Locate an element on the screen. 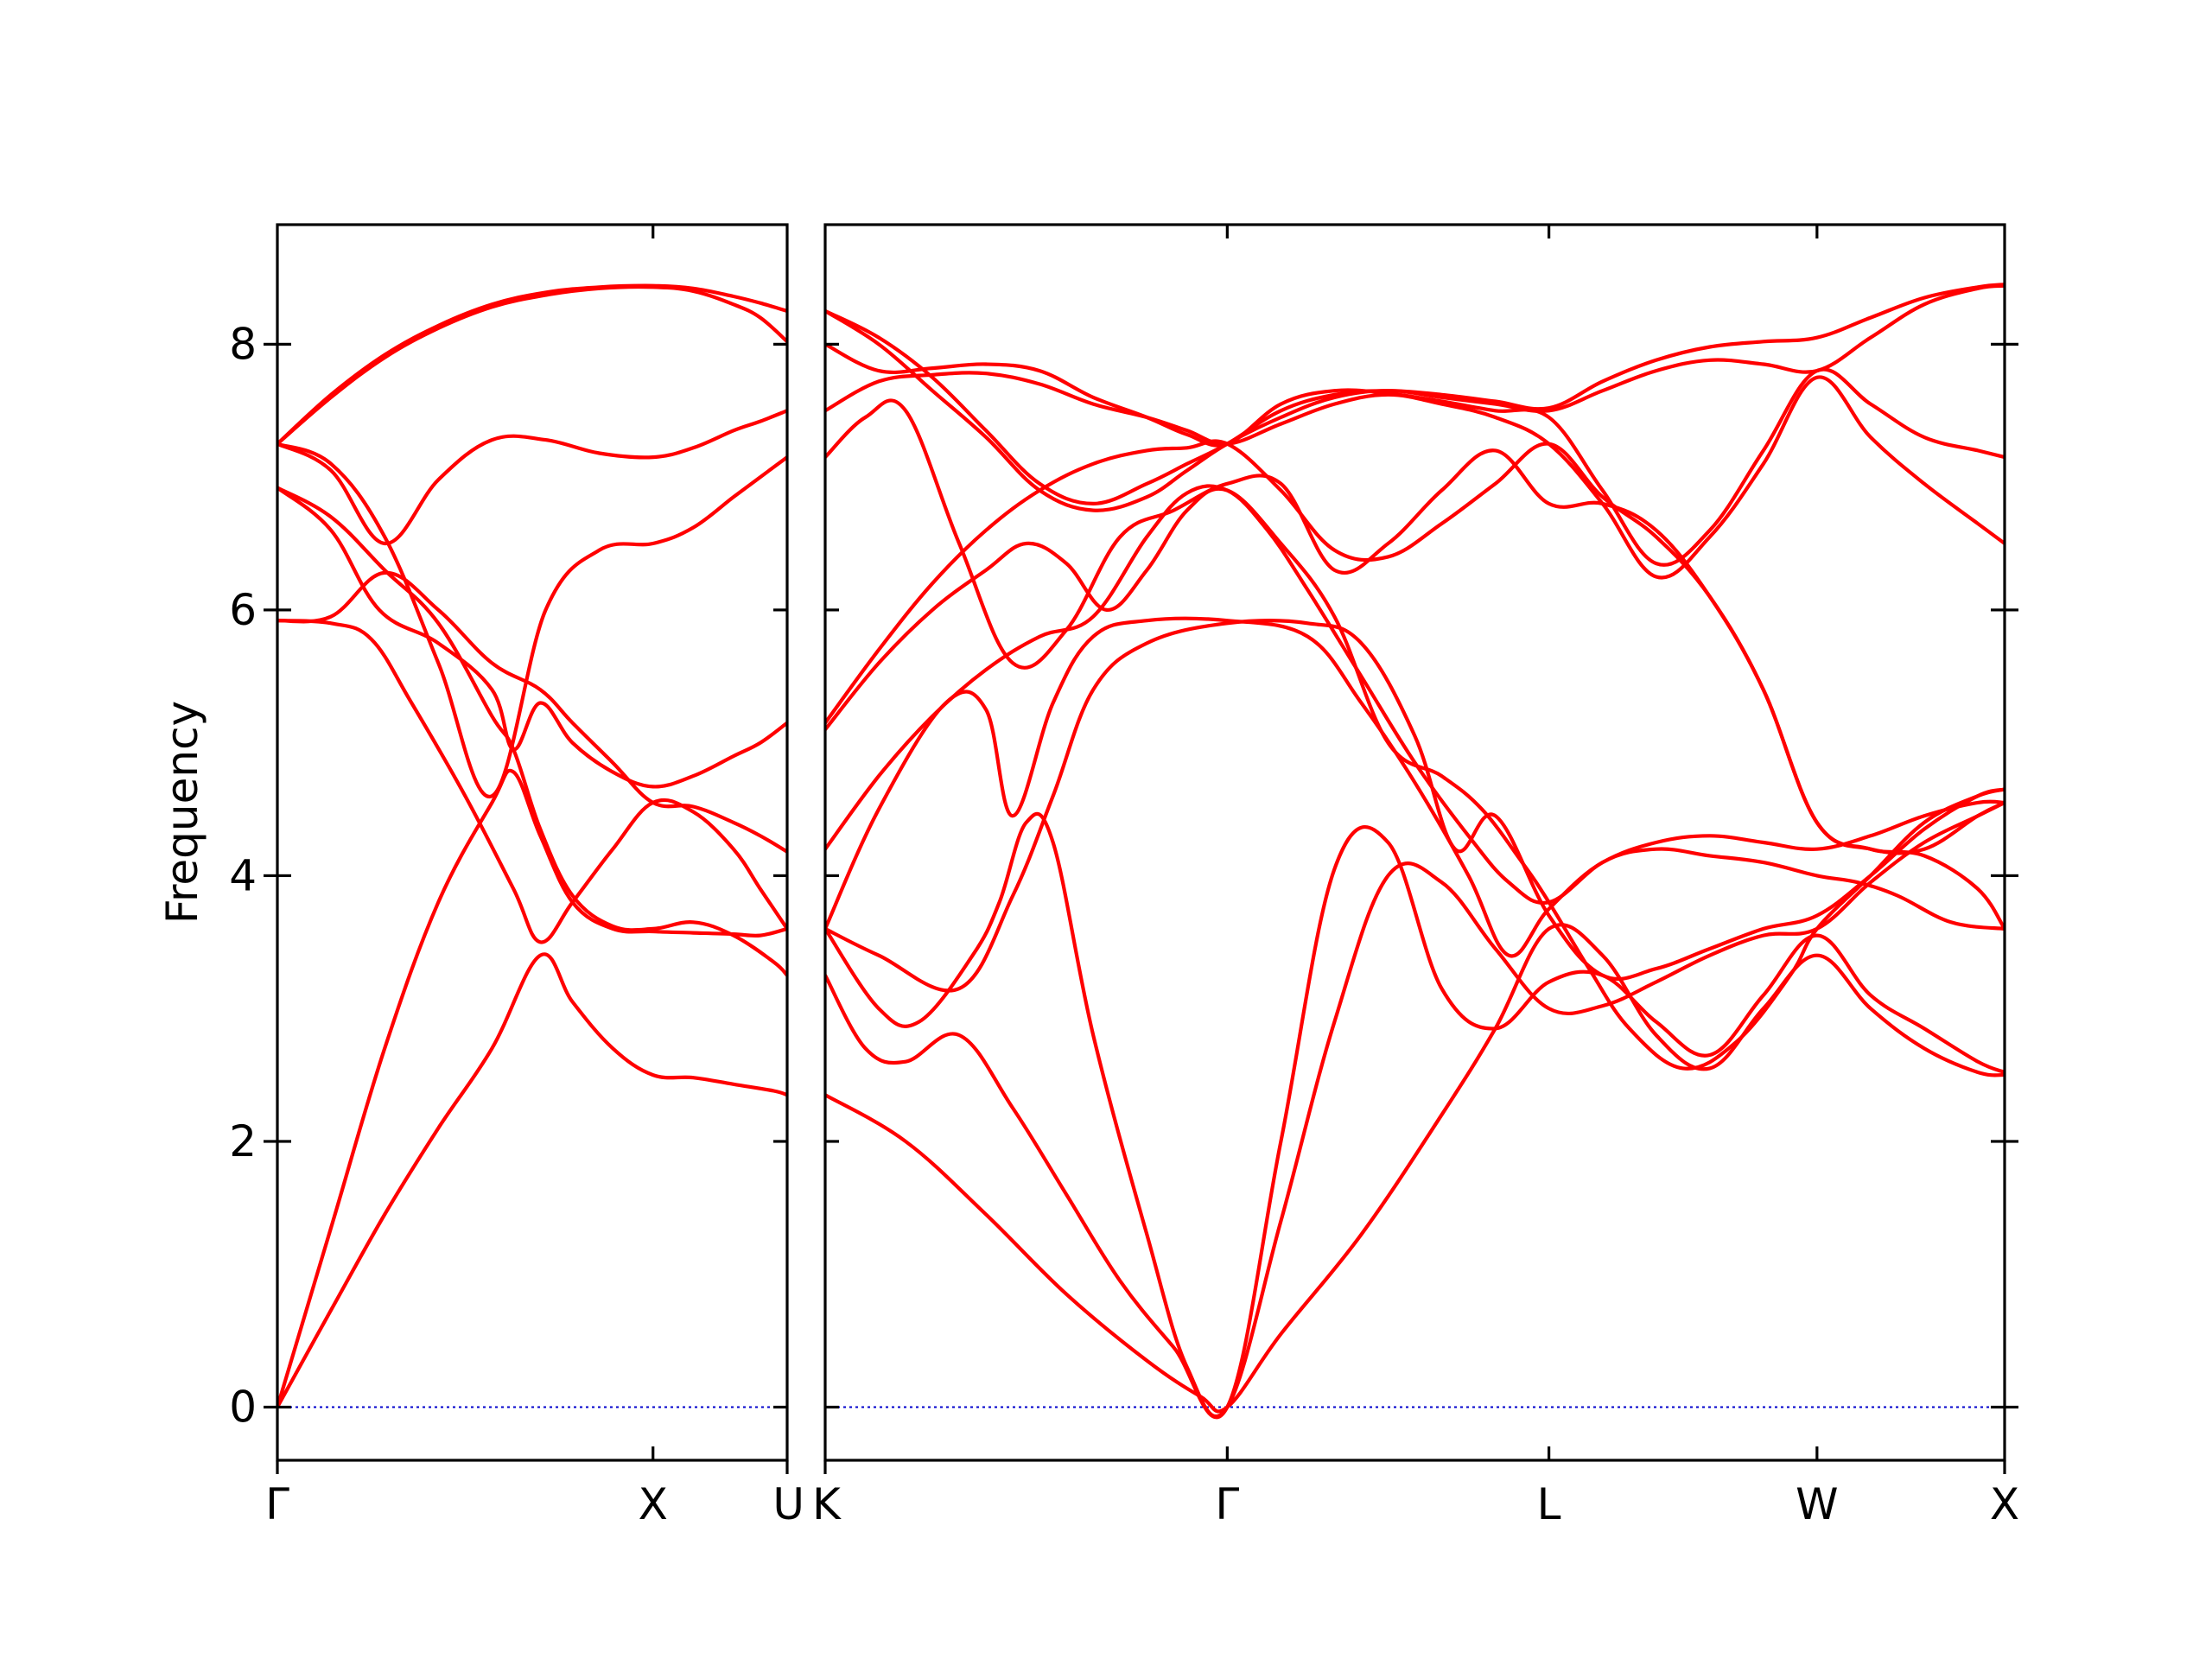 The height and width of the screenshot is (1659, 2212). y-tick-label: 2 is located at coordinates (243, 1141).